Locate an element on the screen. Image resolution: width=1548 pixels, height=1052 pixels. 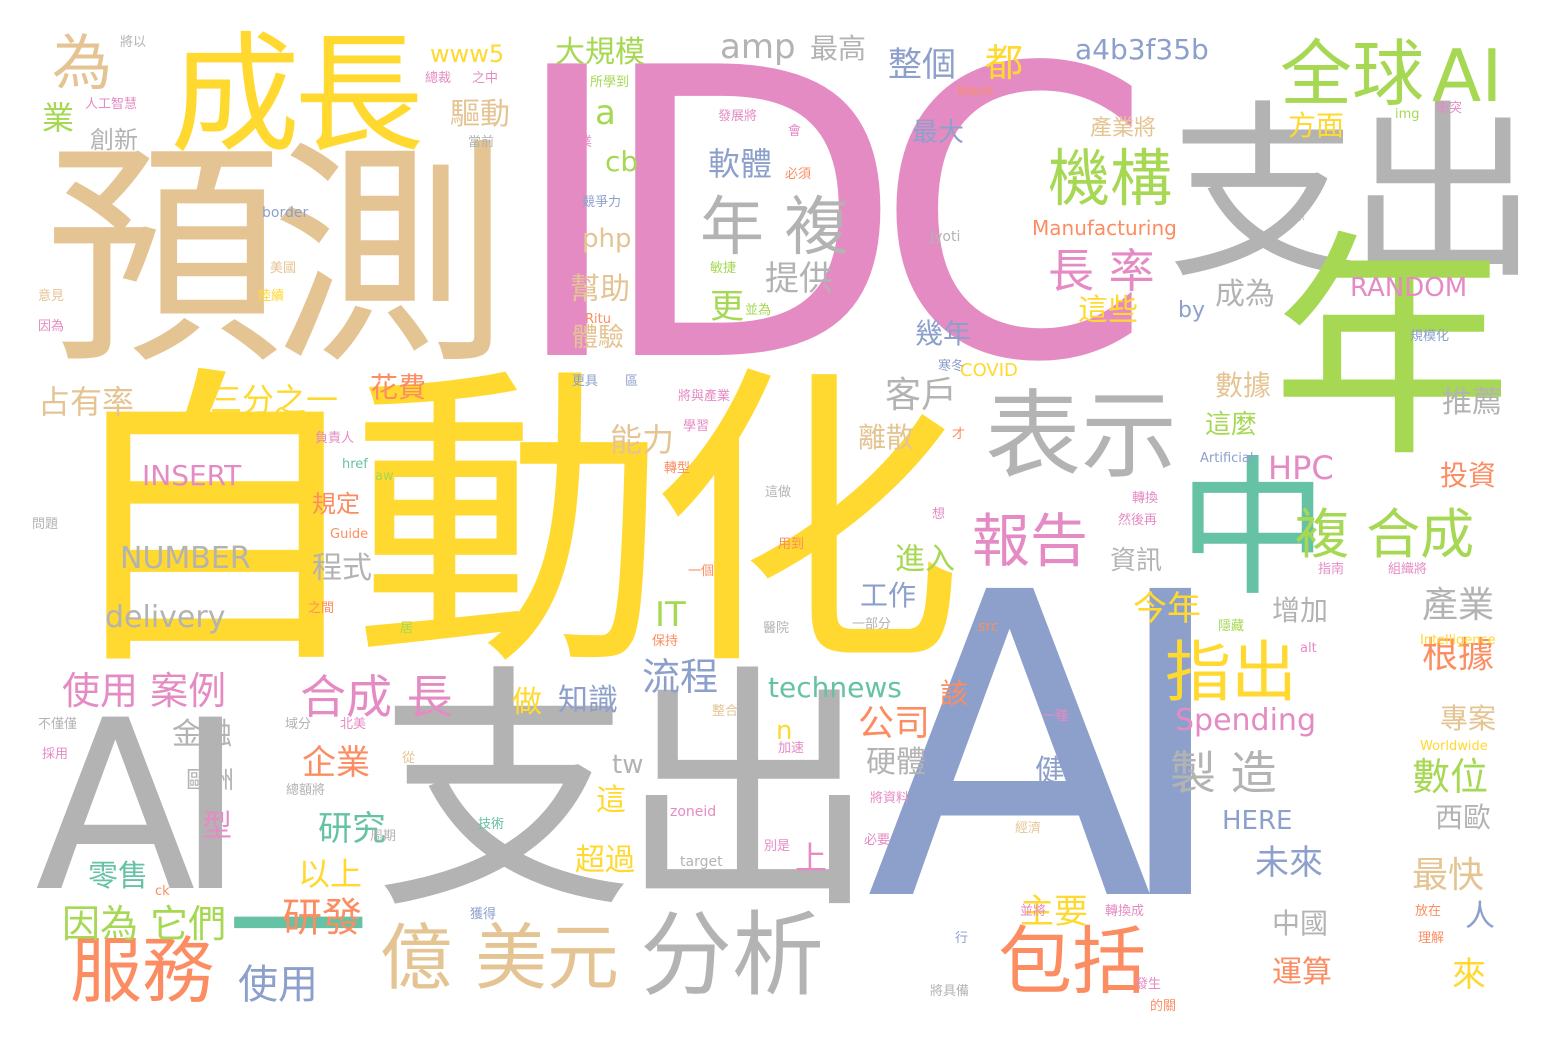
cloud-word: 進入 is located at coordinates (925, 559).